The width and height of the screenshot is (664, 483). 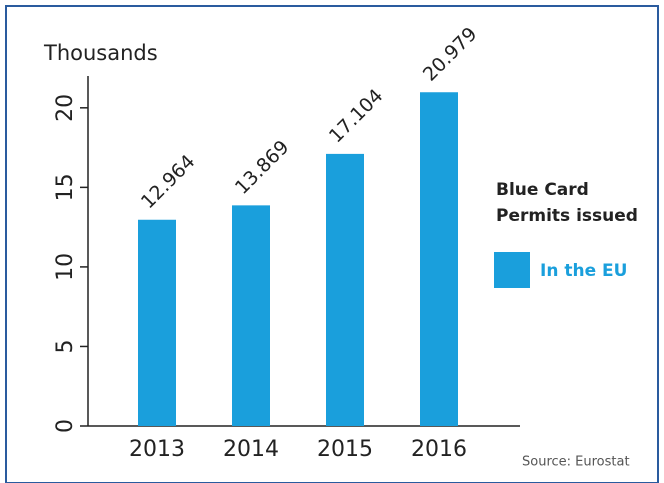 What do you see at coordinates (65, 187) in the screenshot?
I see `y-tick-label: 15` at bounding box center [65, 187].